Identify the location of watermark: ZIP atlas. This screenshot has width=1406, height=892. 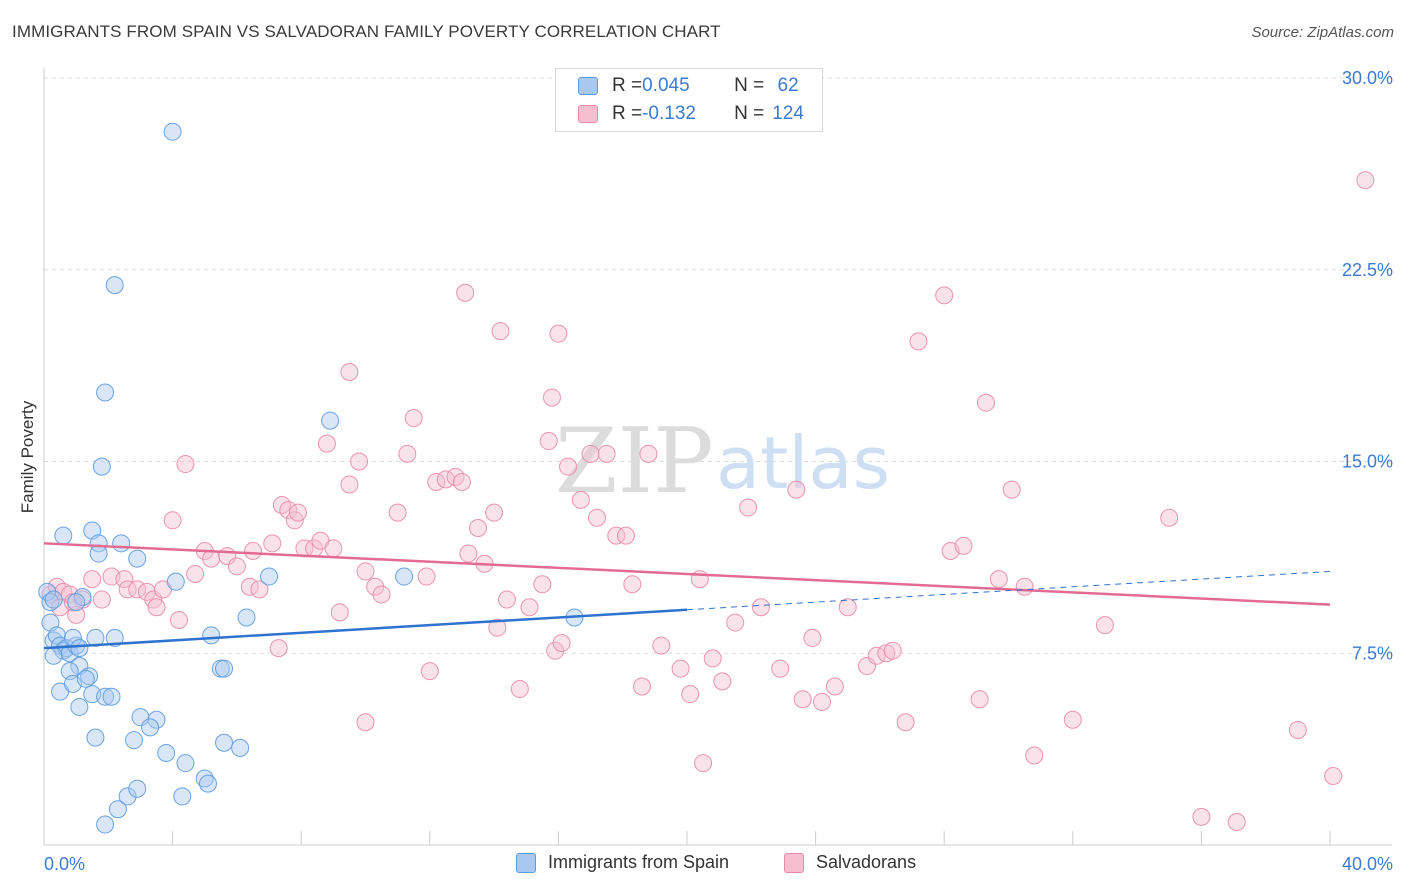
(722, 461).